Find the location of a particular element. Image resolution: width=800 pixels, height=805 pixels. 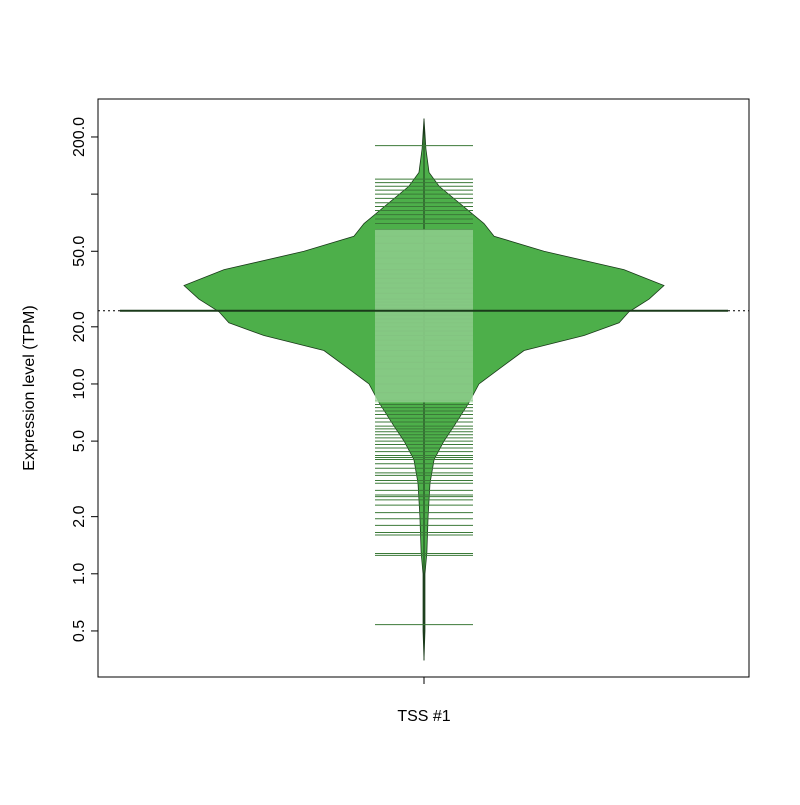

y-tick-label: 2.0 is located at coordinates (79, 516).